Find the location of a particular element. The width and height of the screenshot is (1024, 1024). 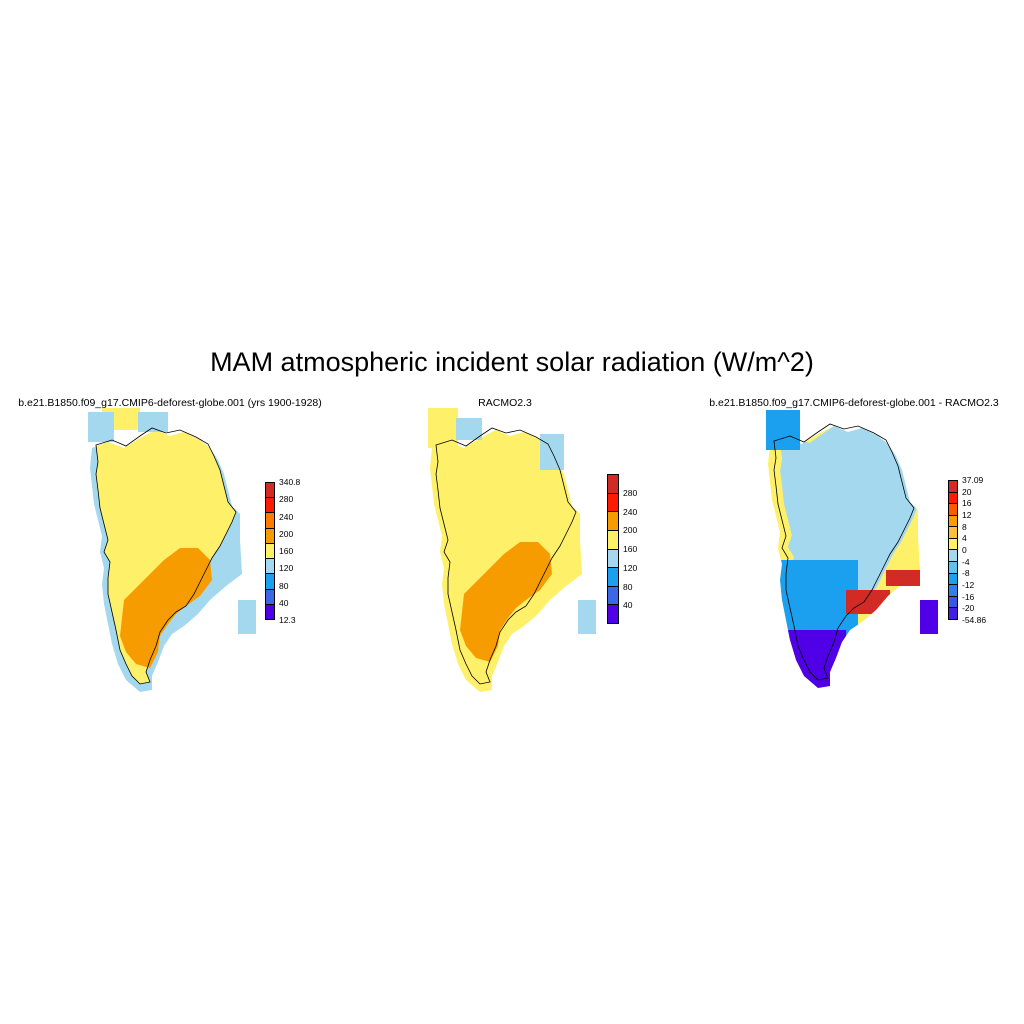

colorbar-tick-label: 20 is located at coordinates (967, 491).